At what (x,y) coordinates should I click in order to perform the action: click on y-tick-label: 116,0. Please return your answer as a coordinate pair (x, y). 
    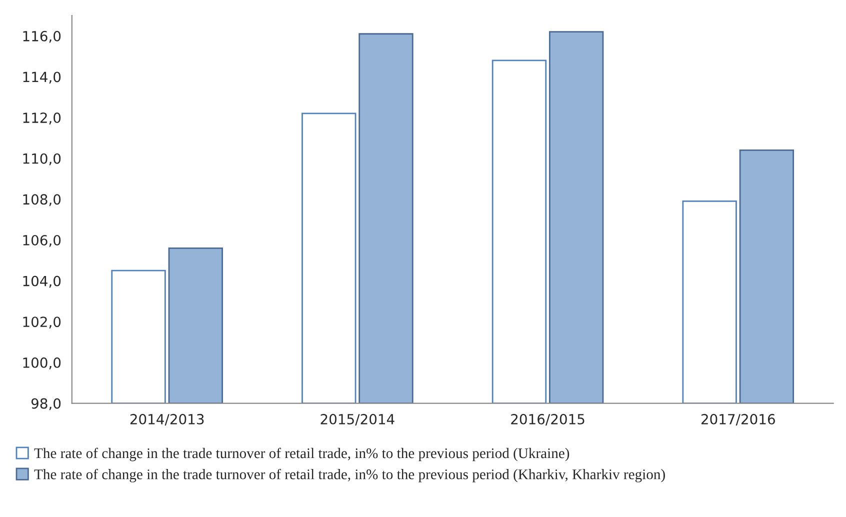
    Looking at the image, I should click on (42, 36).